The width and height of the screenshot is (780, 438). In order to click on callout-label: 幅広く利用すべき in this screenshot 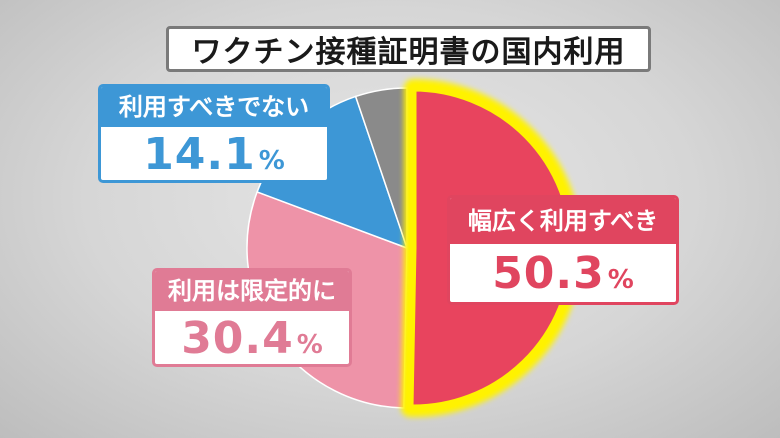, I will do `click(563, 221)`.